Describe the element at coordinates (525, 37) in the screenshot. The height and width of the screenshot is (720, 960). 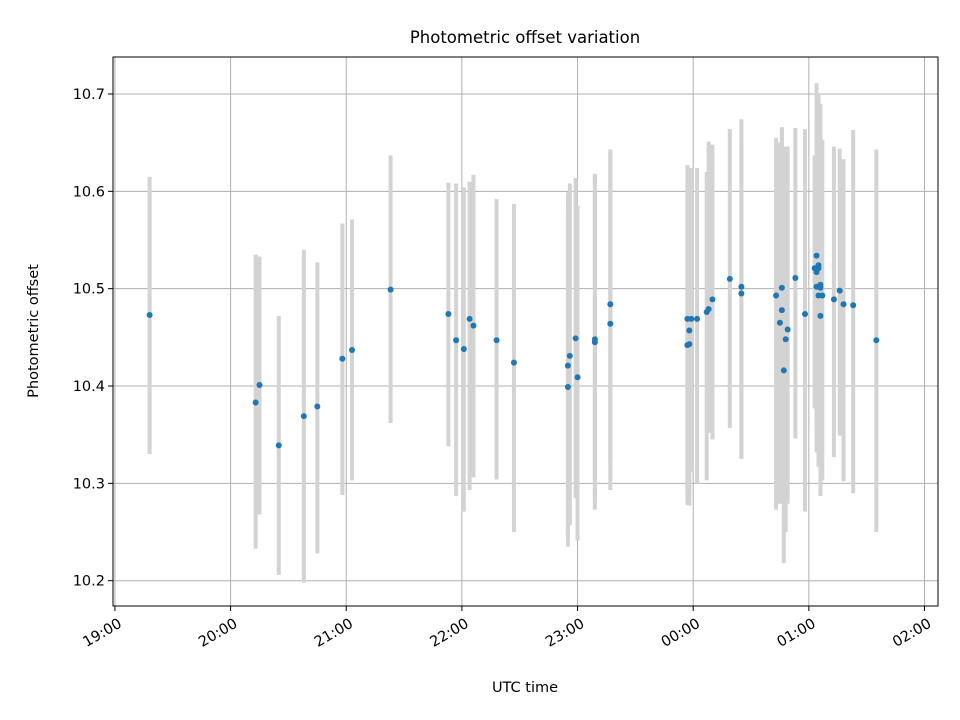
I see `chart-title: Photometric offset variation` at that location.